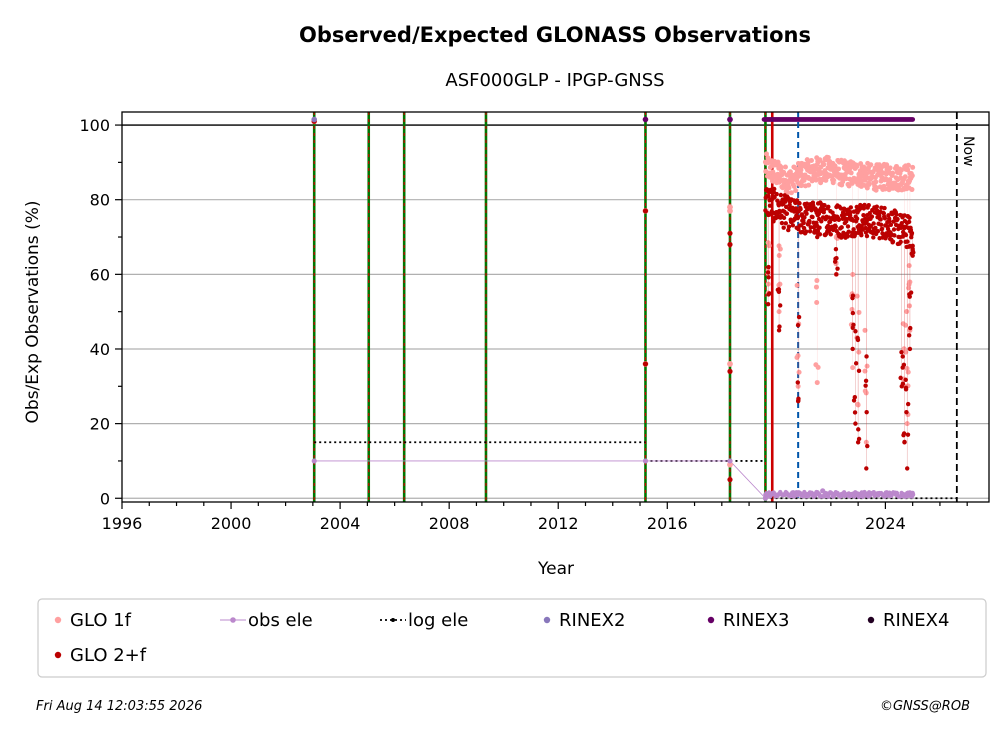  I want to click on chart-title: Observed/Expected GLONASS Observations, so click(555, 35).